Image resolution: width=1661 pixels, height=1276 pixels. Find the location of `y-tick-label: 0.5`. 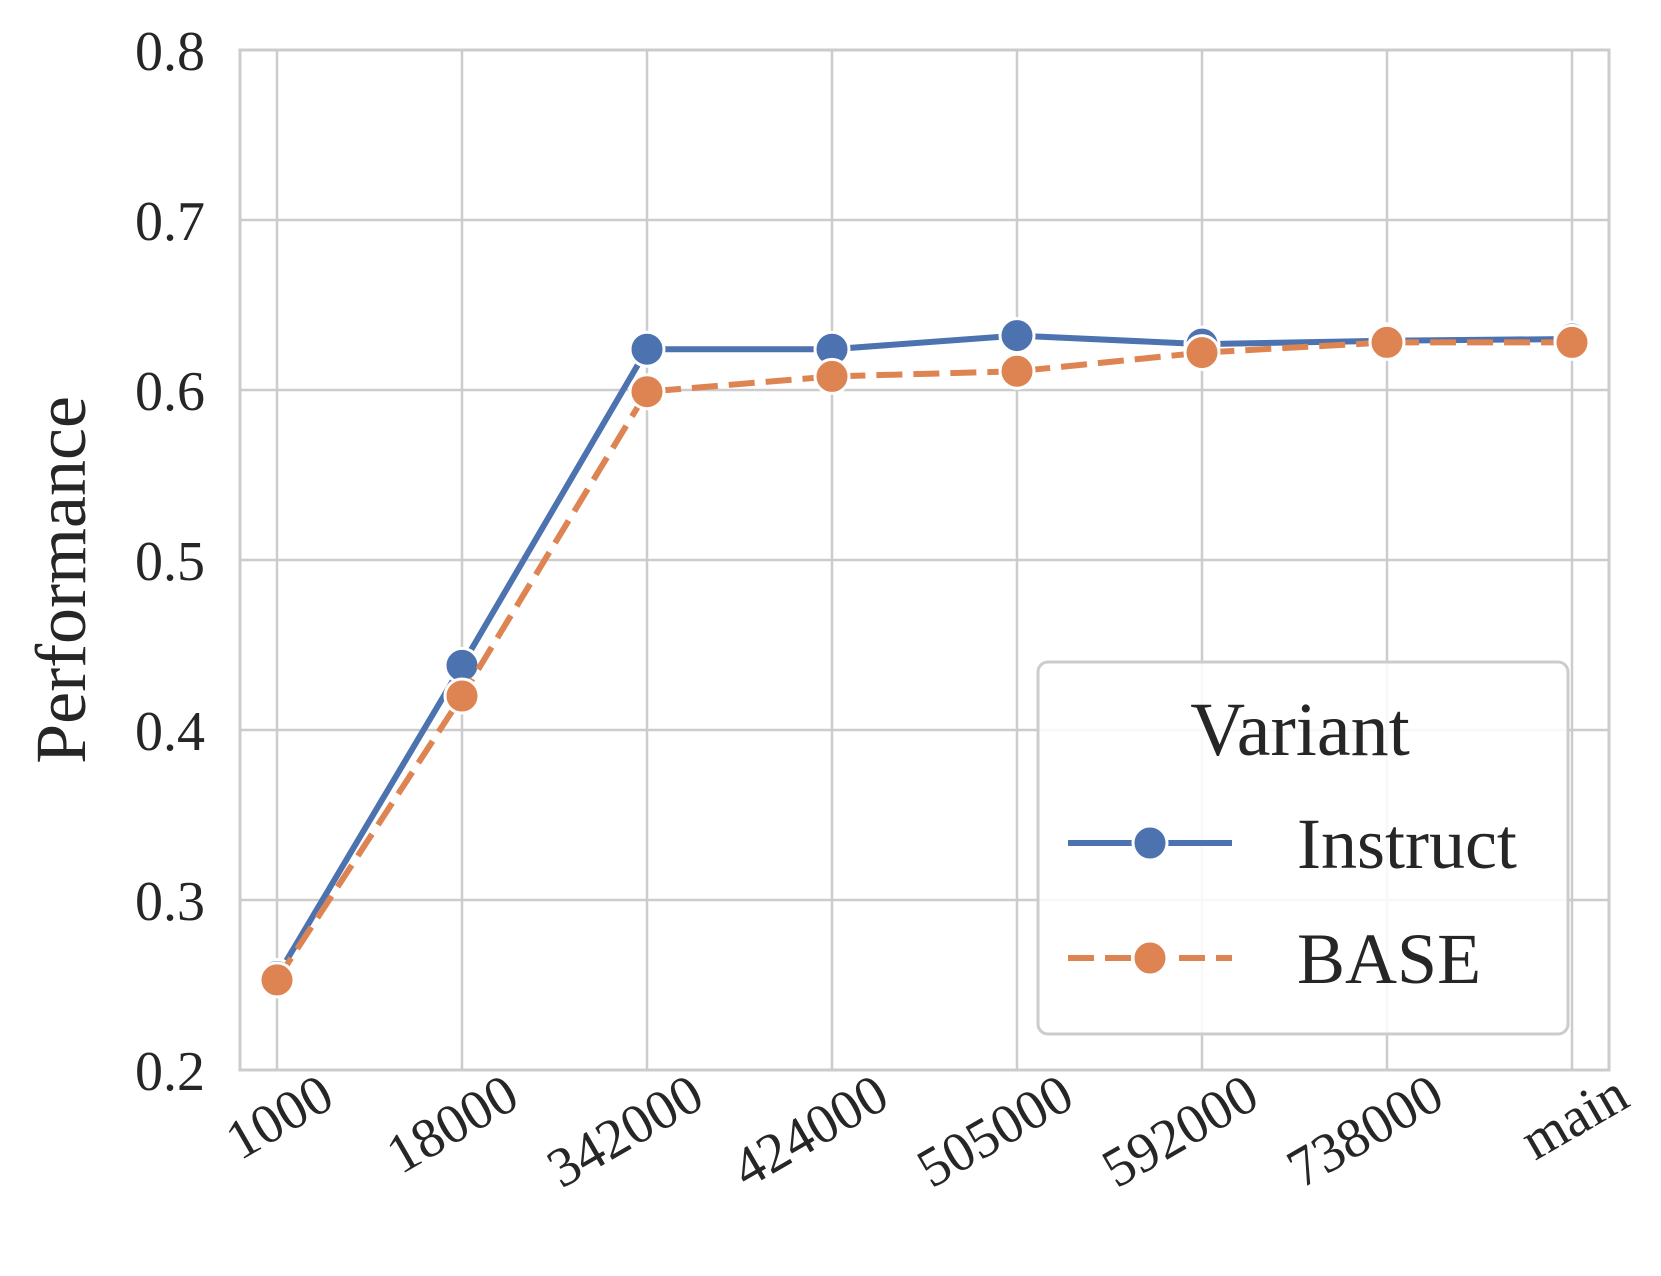

y-tick-label: 0.5 is located at coordinates (170, 562).